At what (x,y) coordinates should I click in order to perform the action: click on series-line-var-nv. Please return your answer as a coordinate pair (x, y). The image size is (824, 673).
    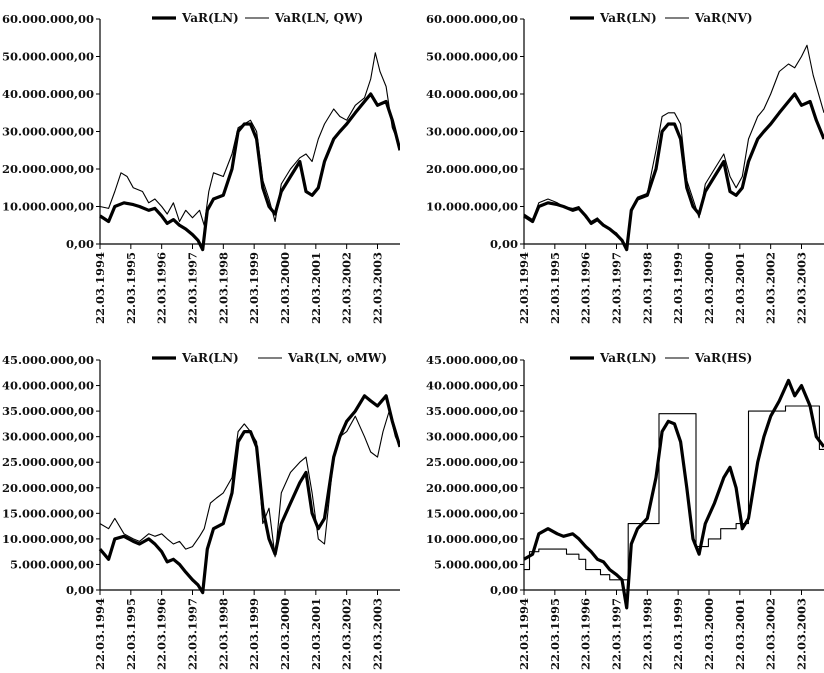
    Looking at the image, I should click on (673, 145).